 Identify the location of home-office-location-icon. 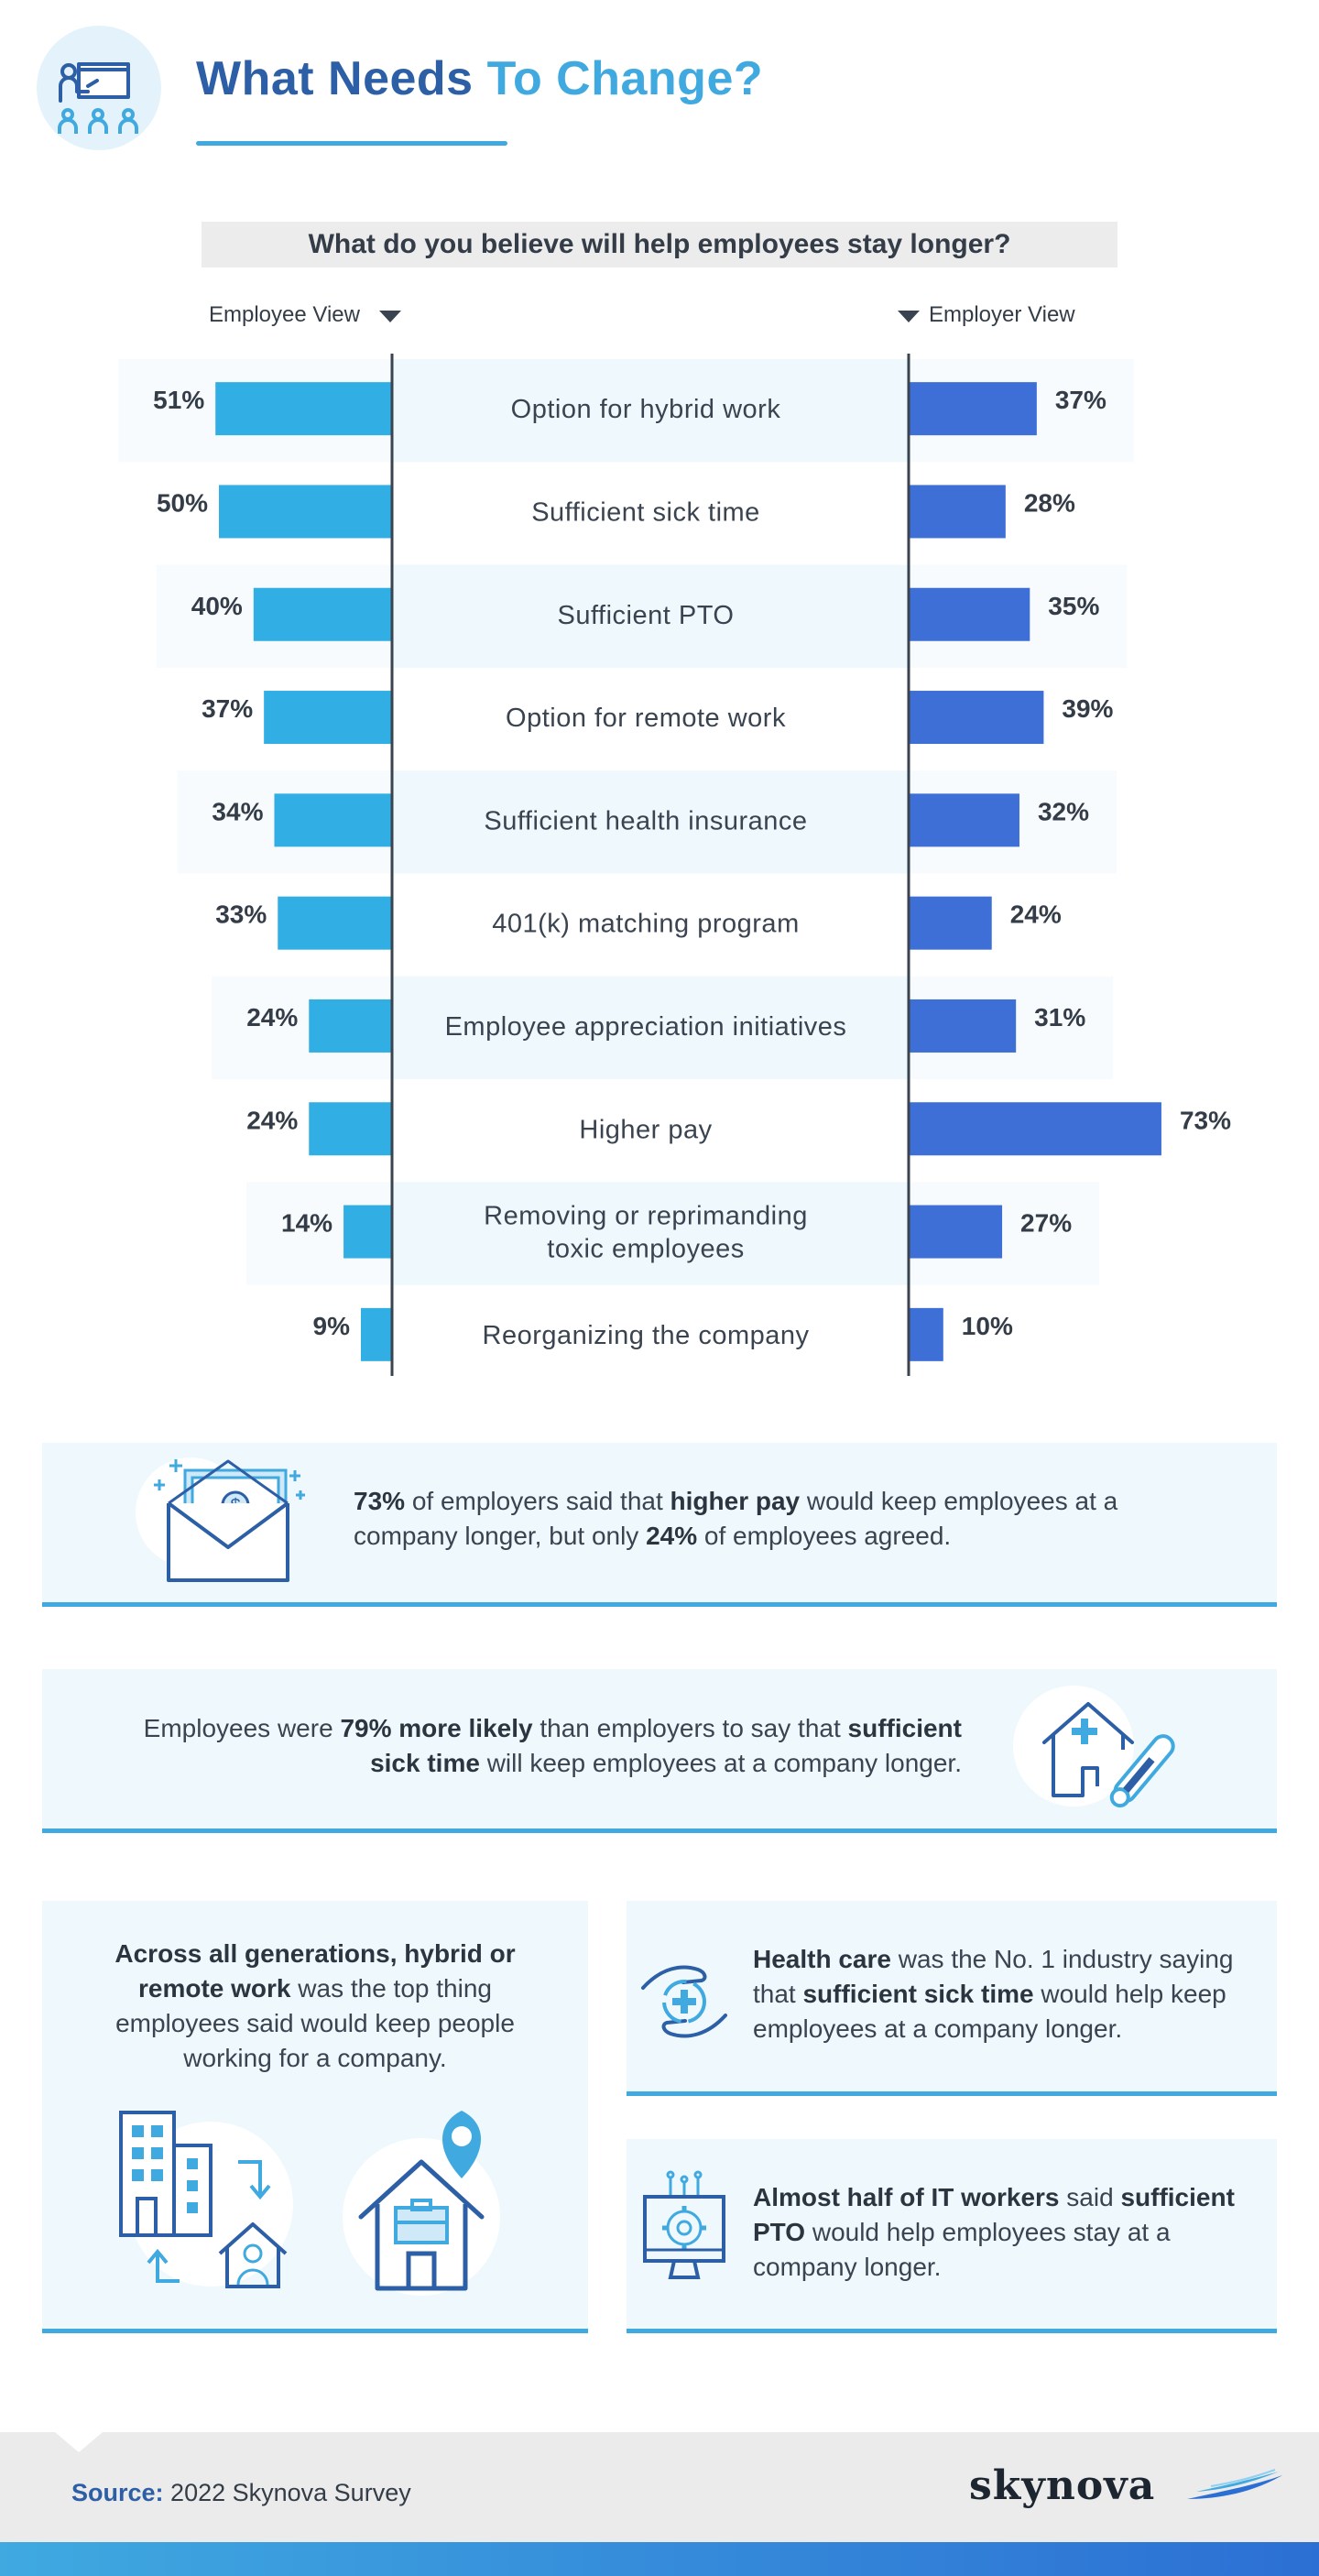
(421, 2203).